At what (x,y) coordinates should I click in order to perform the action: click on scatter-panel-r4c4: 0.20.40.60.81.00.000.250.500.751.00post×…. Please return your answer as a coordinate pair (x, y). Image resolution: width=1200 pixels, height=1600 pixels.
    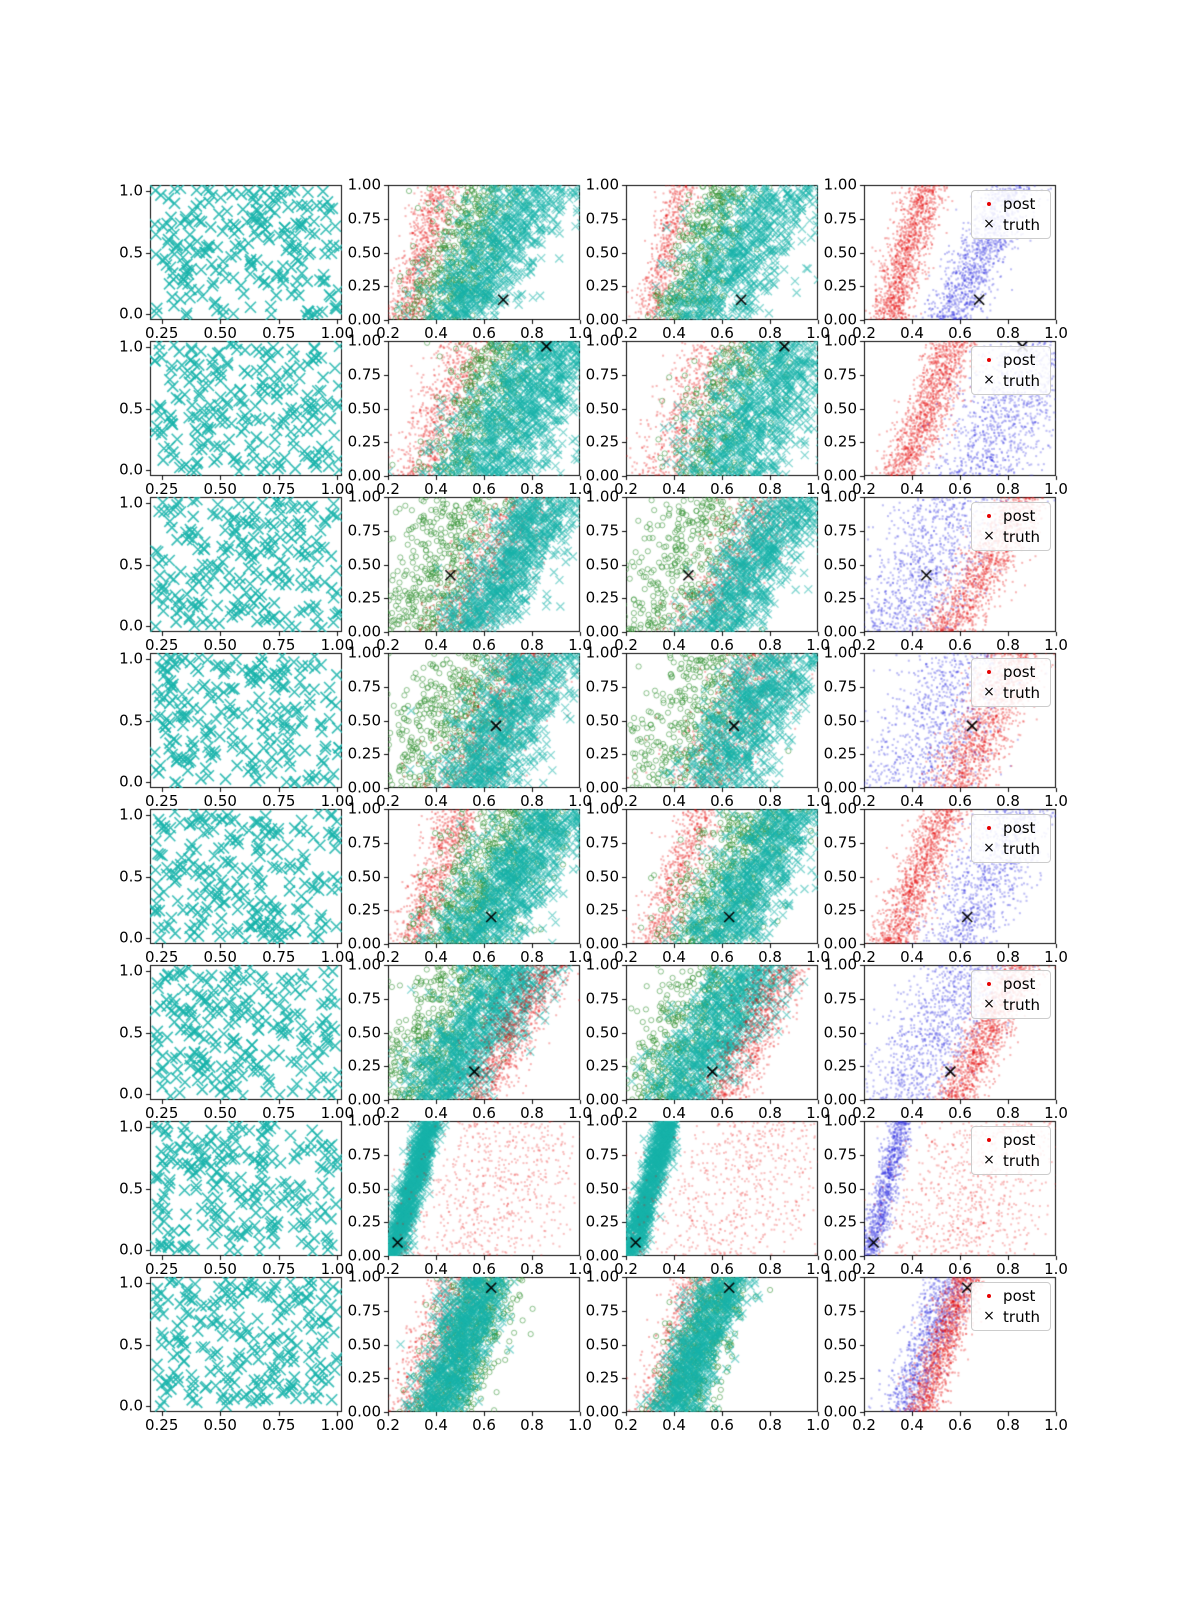
    Looking at the image, I should click on (946, 727).